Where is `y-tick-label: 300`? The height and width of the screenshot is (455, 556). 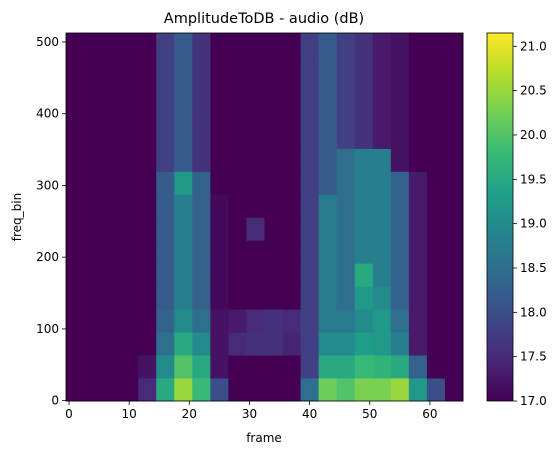 y-tick-label: 300 is located at coordinates (47, 185).